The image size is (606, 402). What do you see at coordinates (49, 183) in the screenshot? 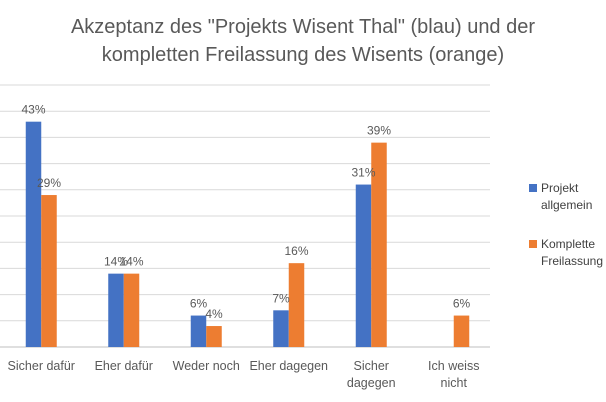
I see `data-label: 29%` at bounding box center [49, 183].